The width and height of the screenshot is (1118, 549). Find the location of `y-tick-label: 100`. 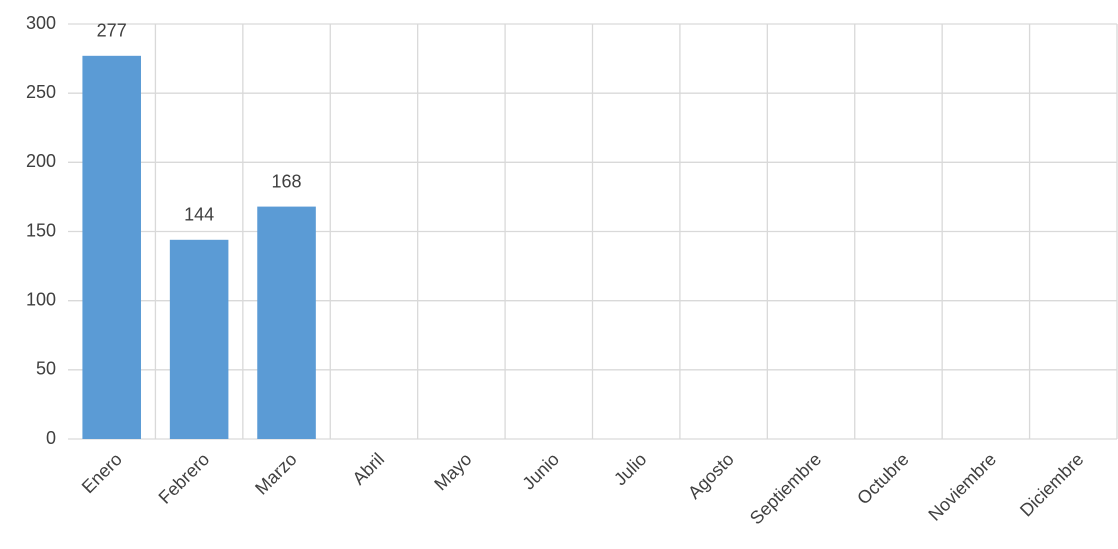

y-tick-label: 100 is located at coordinates (41, 299).